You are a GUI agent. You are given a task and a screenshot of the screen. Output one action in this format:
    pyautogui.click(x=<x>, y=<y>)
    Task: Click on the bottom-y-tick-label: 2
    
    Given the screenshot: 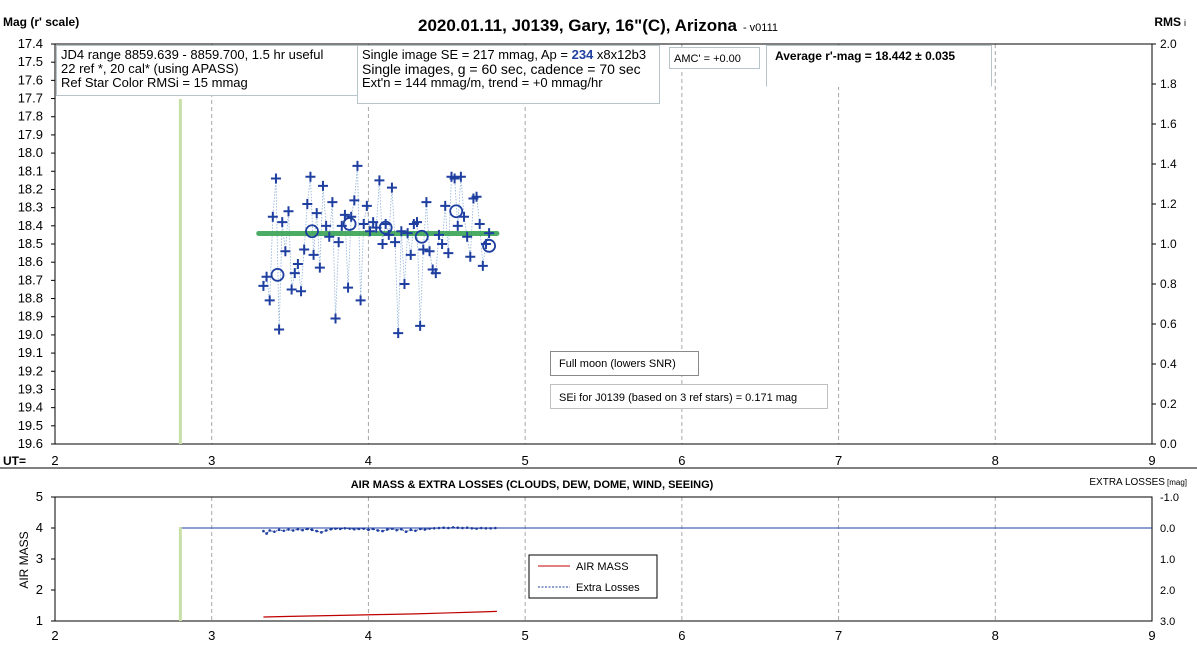 What is the action you would take?
    pyautogui.click(x=39, y=589)
    